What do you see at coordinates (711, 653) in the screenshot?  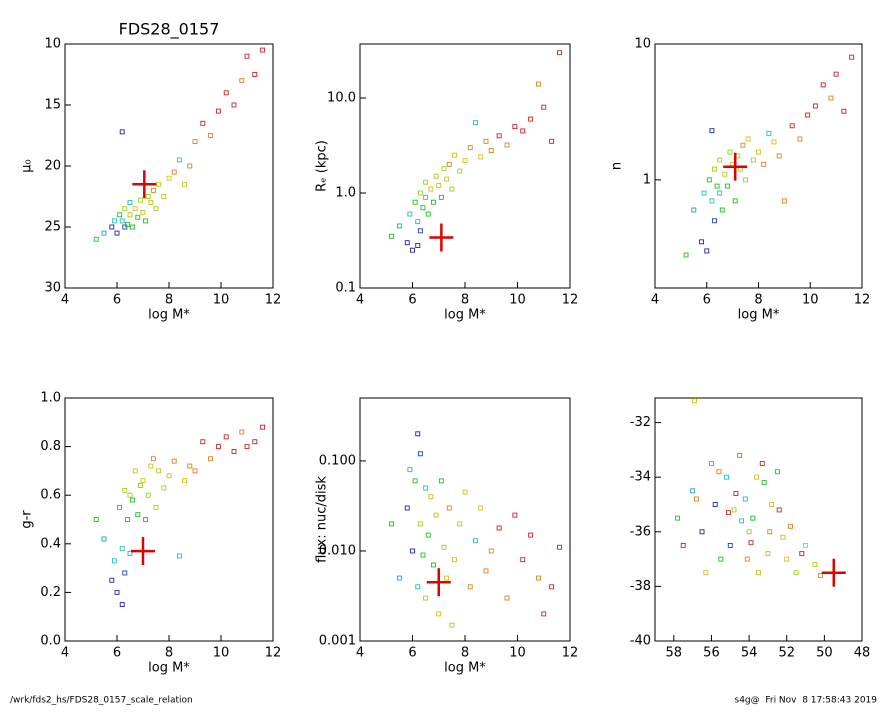 I see `x-tick-label: 56` at bounding box center [711, 653].